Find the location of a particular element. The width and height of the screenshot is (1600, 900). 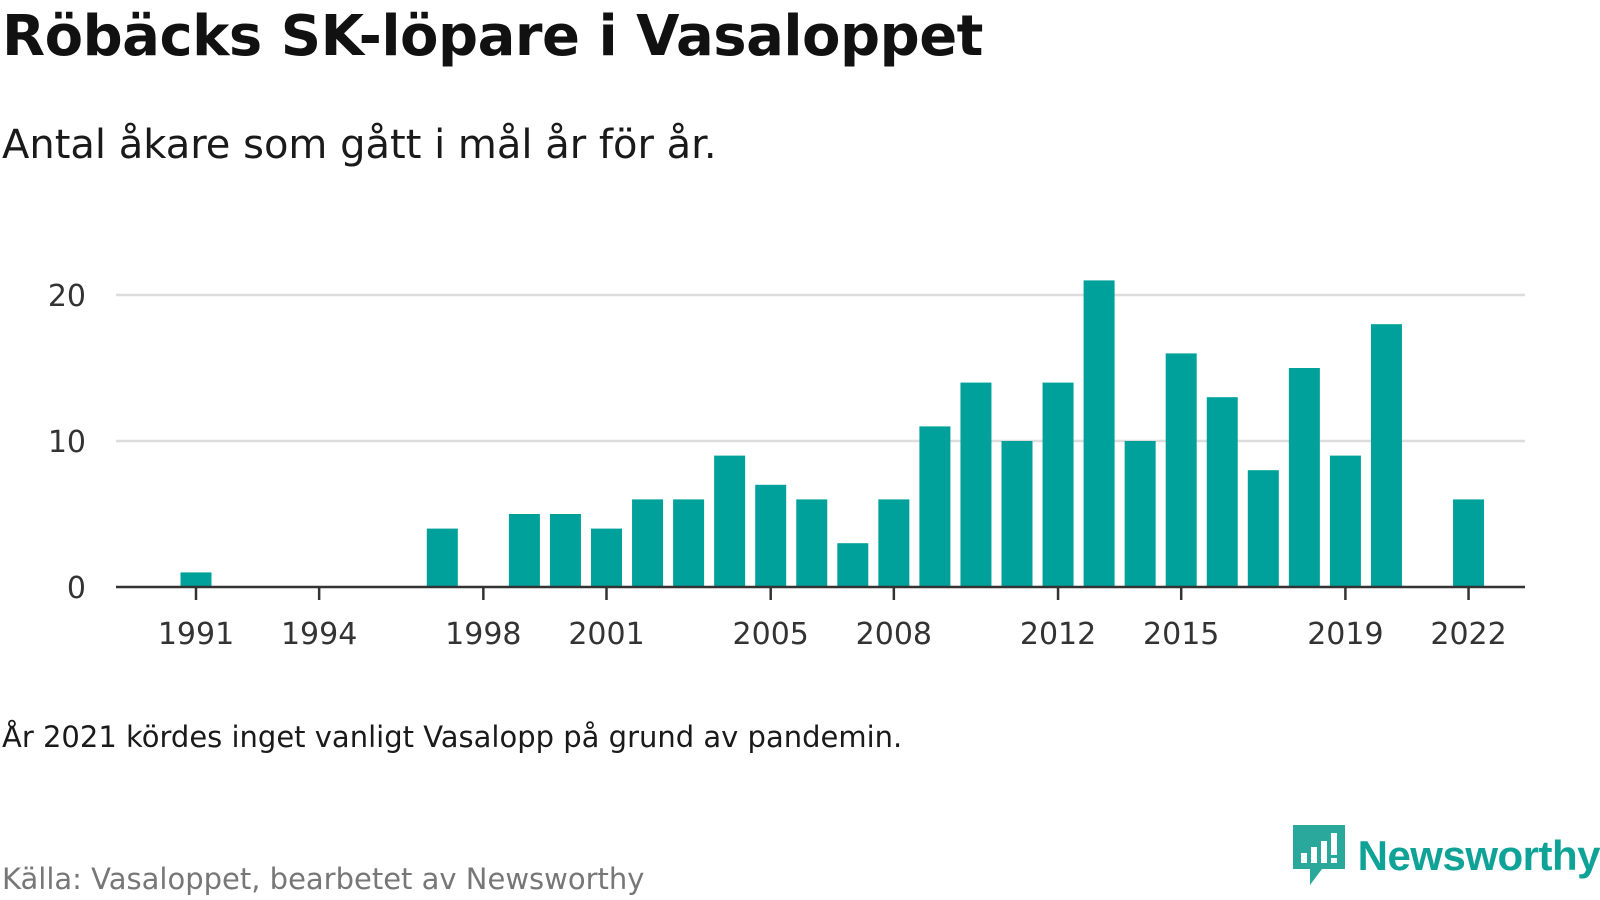

bar-2001 is located at coordinates (606, 557).